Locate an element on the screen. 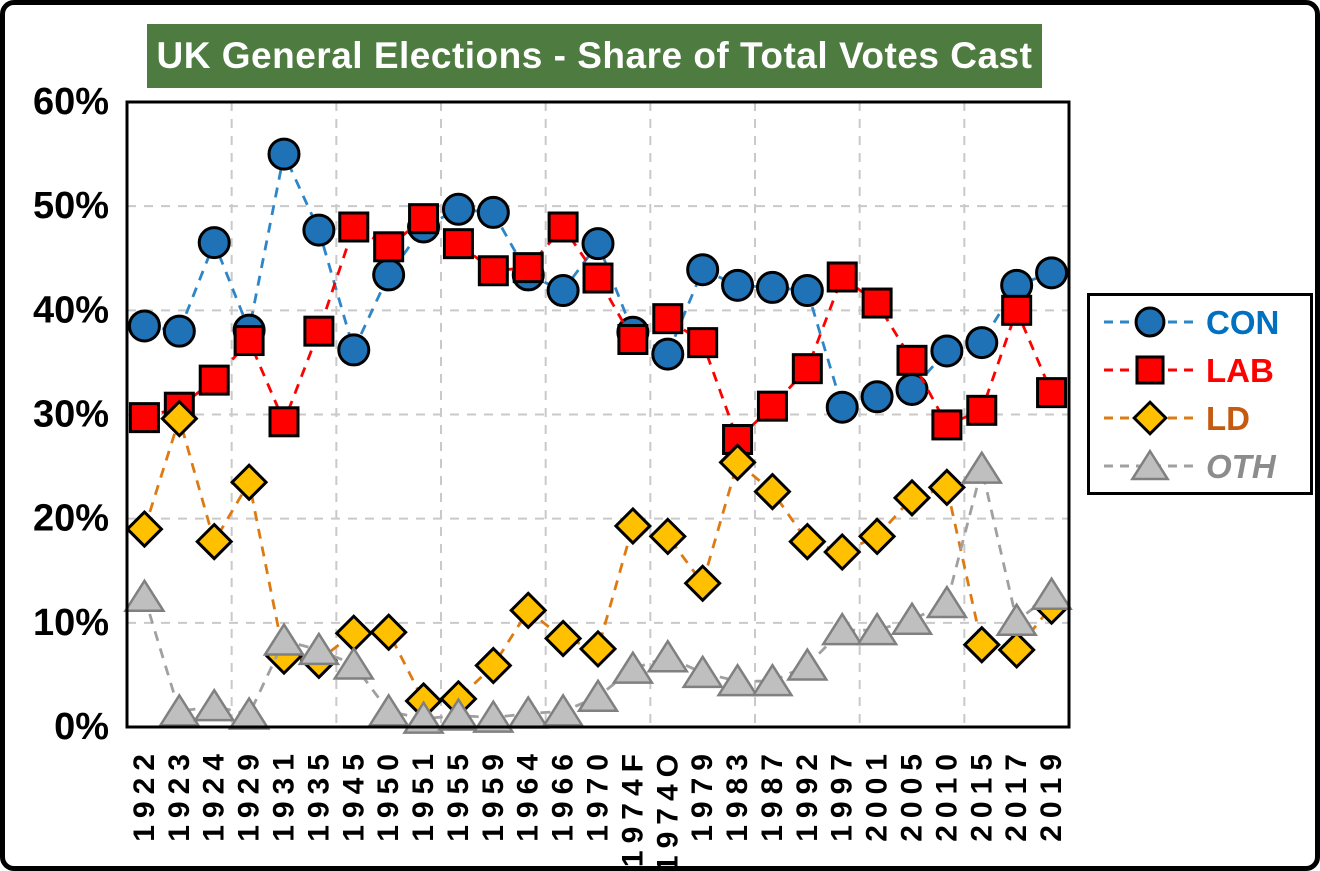 This screenshot has height=871, width=1320. y-axis-label: 20% is located at coordinates (71, 519).